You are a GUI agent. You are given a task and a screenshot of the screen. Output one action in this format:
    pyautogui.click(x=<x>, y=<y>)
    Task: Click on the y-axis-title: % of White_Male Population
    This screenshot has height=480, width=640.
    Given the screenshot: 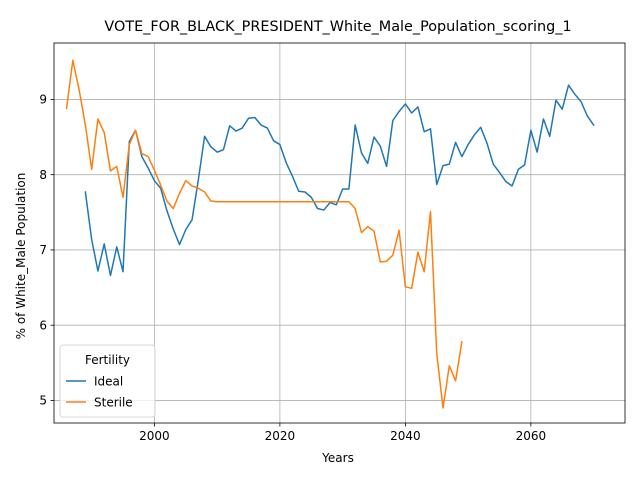 What is the action you would take?
    pyautogui.click(x=21, y=256)
    